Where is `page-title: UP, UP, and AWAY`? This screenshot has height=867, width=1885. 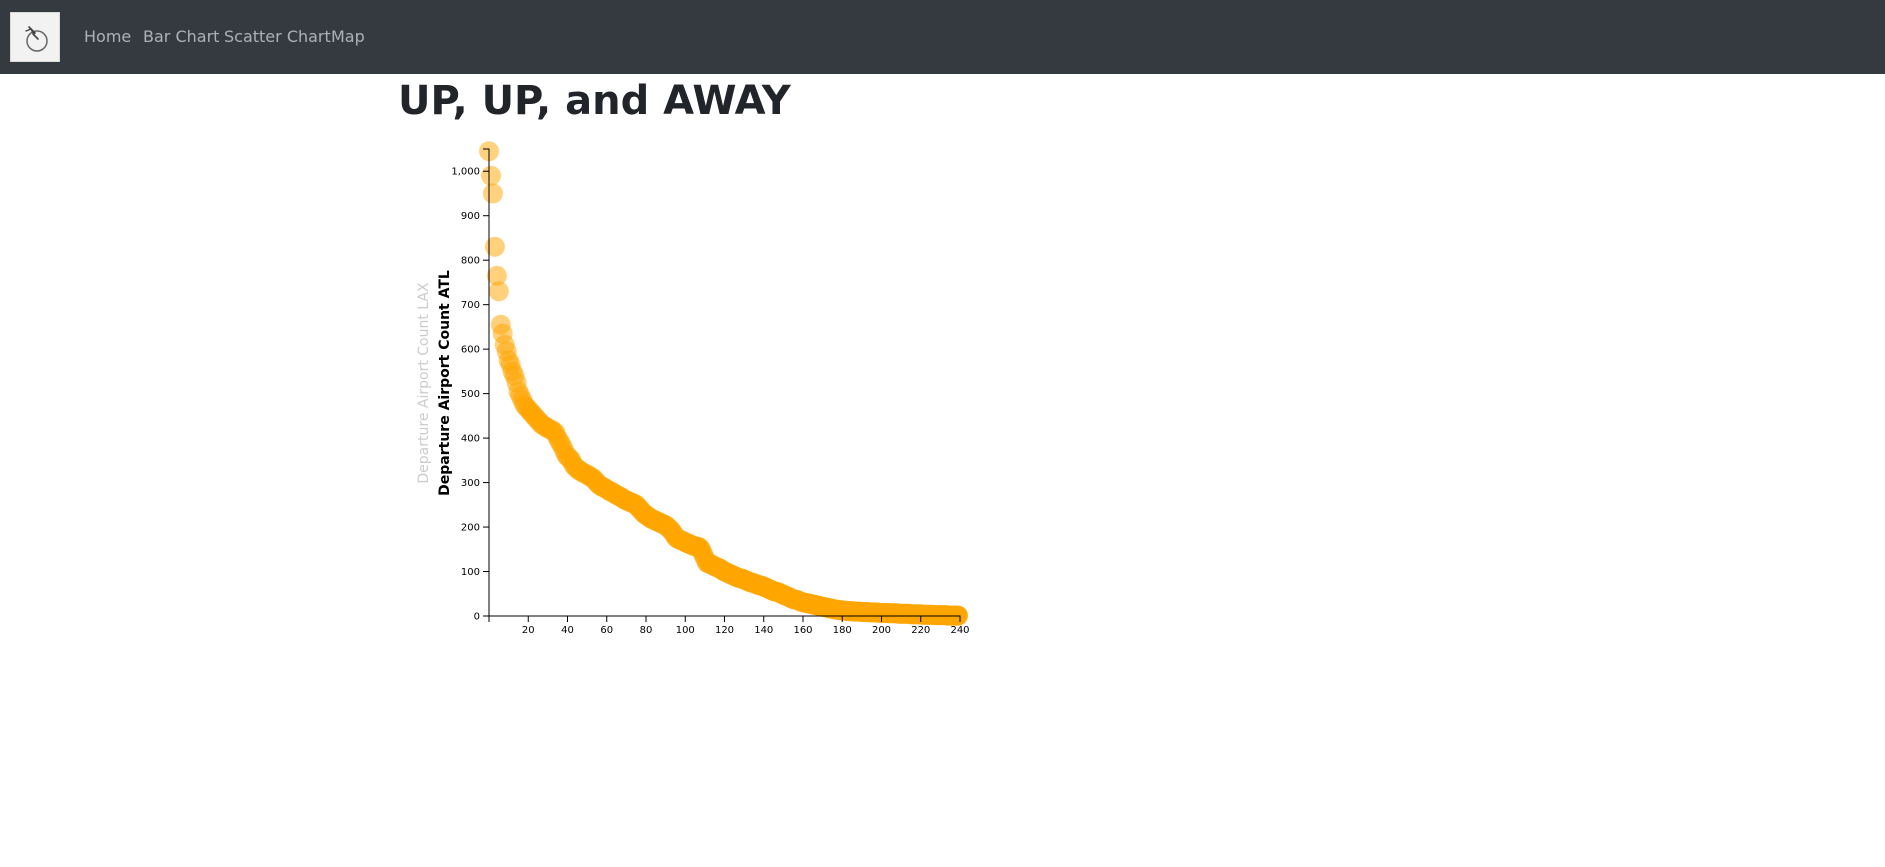
page-title: UP, UP, and AWAY is located at coordinates (594, 101).